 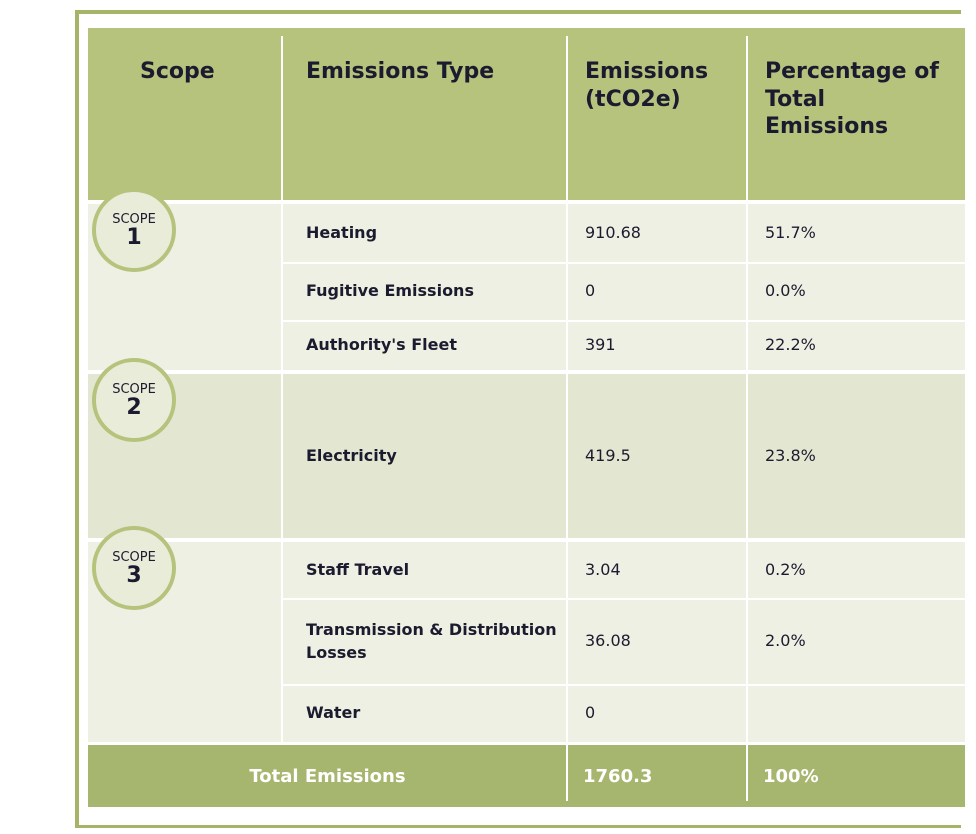 What do you see at coordinates (608, 641) in the screenshot?
I see `table-cell: 36.08` at bounding box center [608, 641].